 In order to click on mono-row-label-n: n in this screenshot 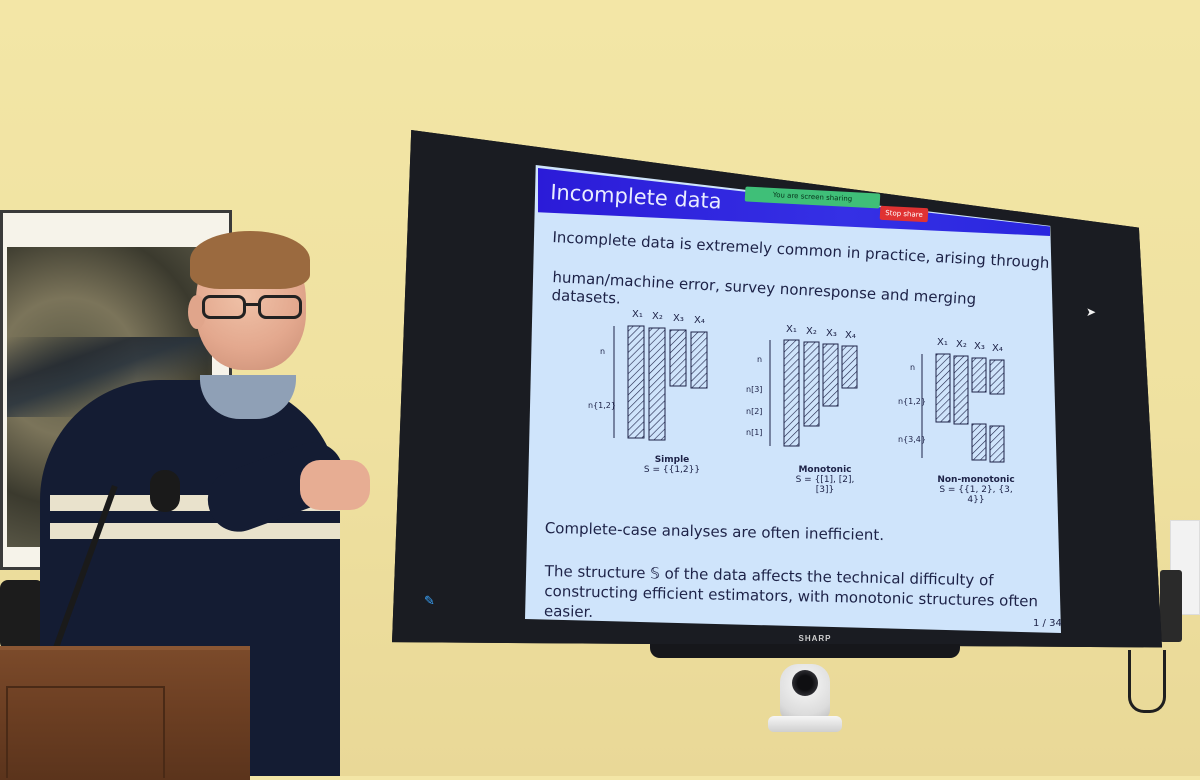, I will do `click(759, 359)`.